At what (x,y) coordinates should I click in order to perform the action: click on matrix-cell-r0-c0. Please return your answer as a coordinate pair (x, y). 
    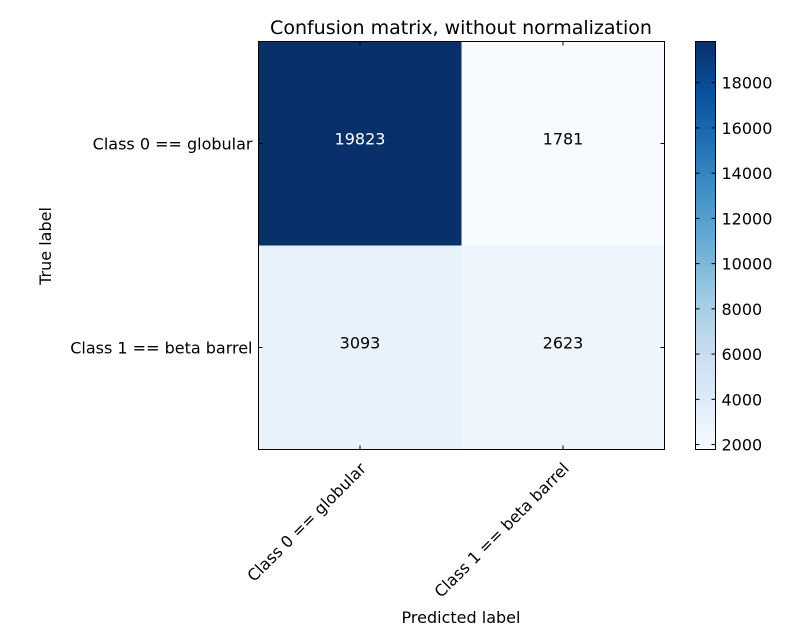
    Looking at the image, I should click on (360, 143).